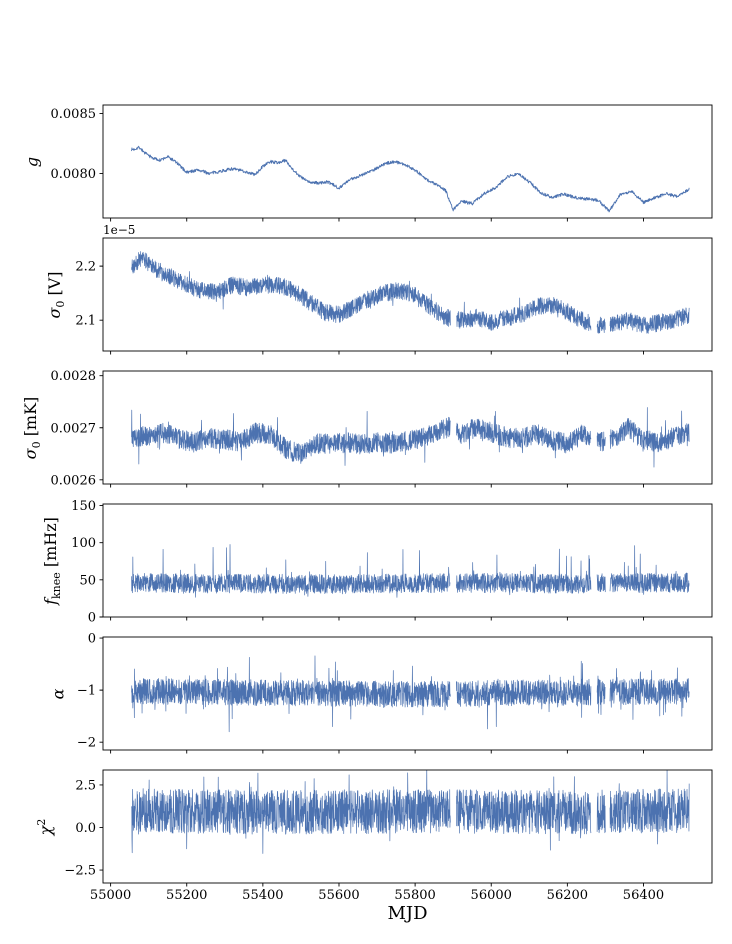 This screenshot has width=732, height=944. Describe the element at coordinates (58, 693) in the screenshot. I see `y-axis-label-alpha: α` at that location.